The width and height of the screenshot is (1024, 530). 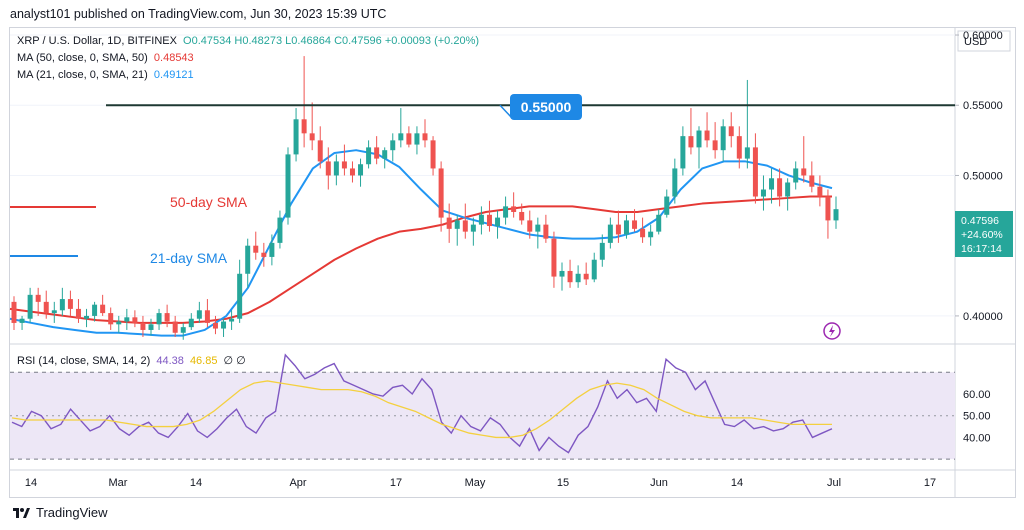 I want to click on sma50-annotation: 50-day SMA, so click(x=209, y=202).